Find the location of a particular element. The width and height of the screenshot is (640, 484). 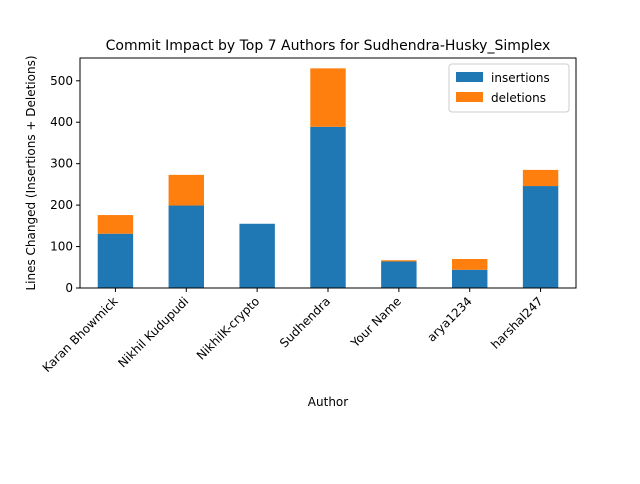

y-tick-label-0: 0 is located at coordinates (69, 288).